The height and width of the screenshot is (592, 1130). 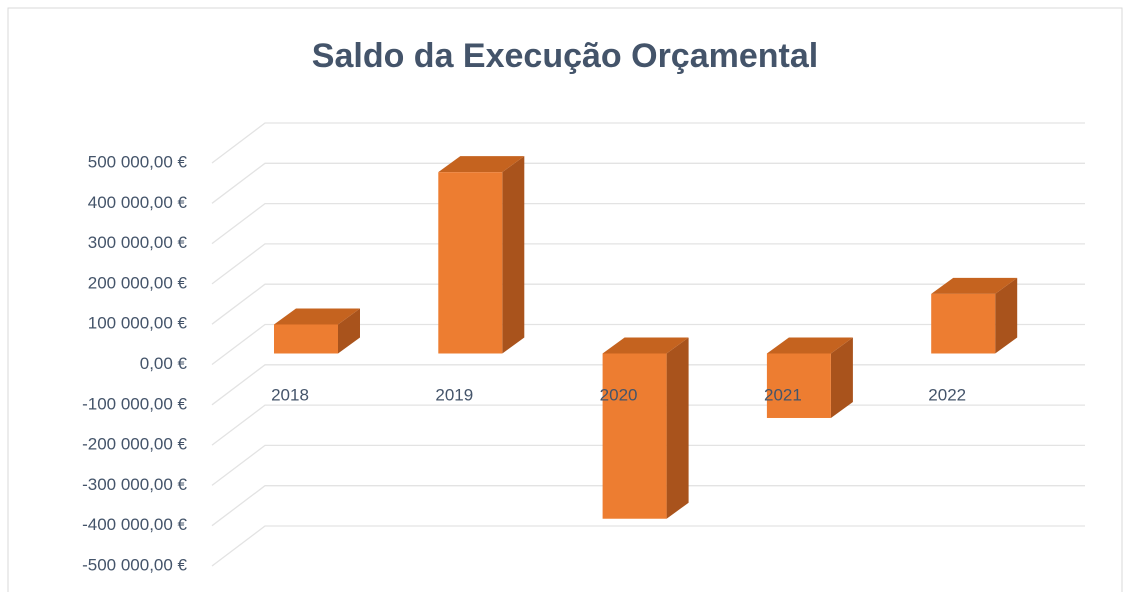 I want to click on x-tick-label: 2018, so click(x=290, y=394).